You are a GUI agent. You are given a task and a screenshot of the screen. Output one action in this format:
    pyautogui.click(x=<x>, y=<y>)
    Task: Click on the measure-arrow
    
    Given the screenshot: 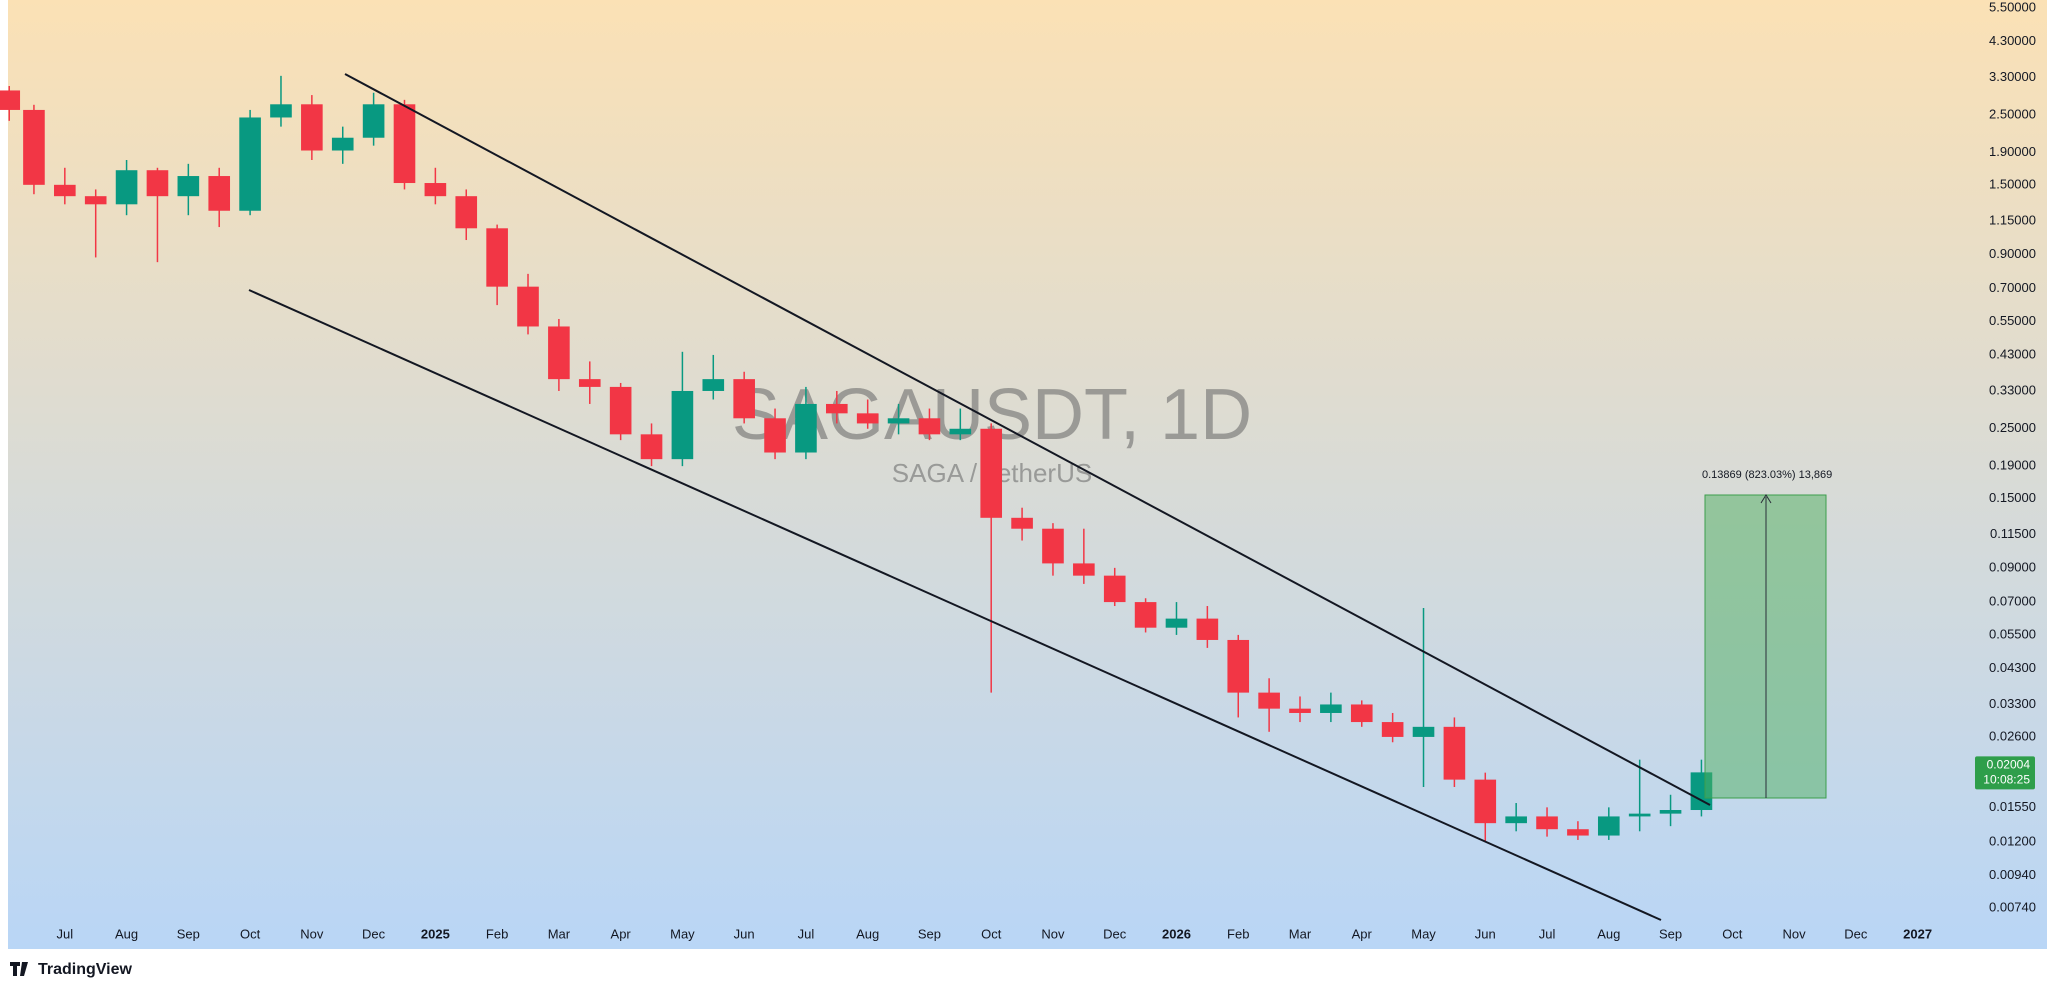 What is the action you would take?
    pyautogui.click(x=1766, y=499)
    